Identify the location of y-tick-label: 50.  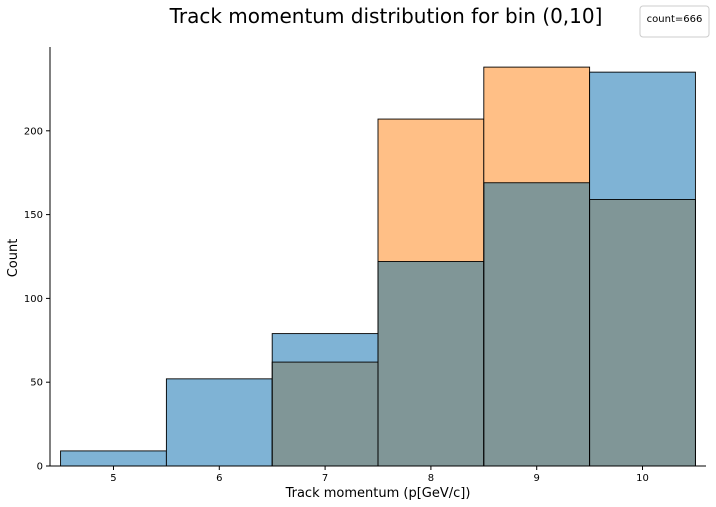
(36, 383).